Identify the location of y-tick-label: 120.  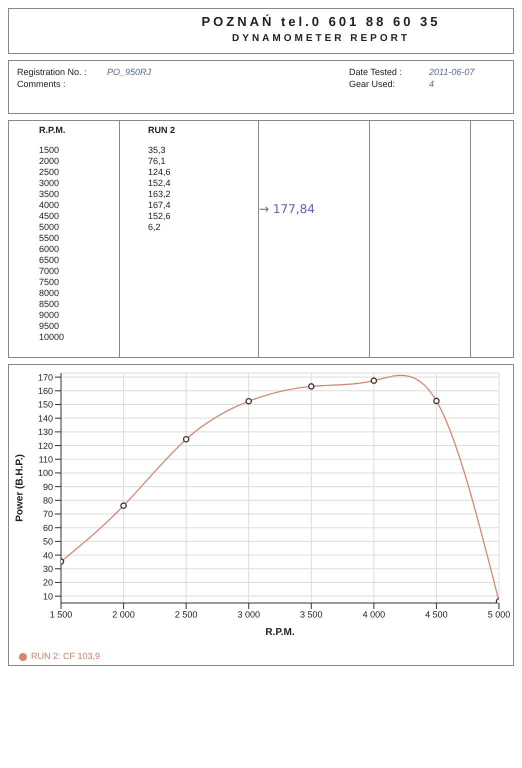
(45, 445).